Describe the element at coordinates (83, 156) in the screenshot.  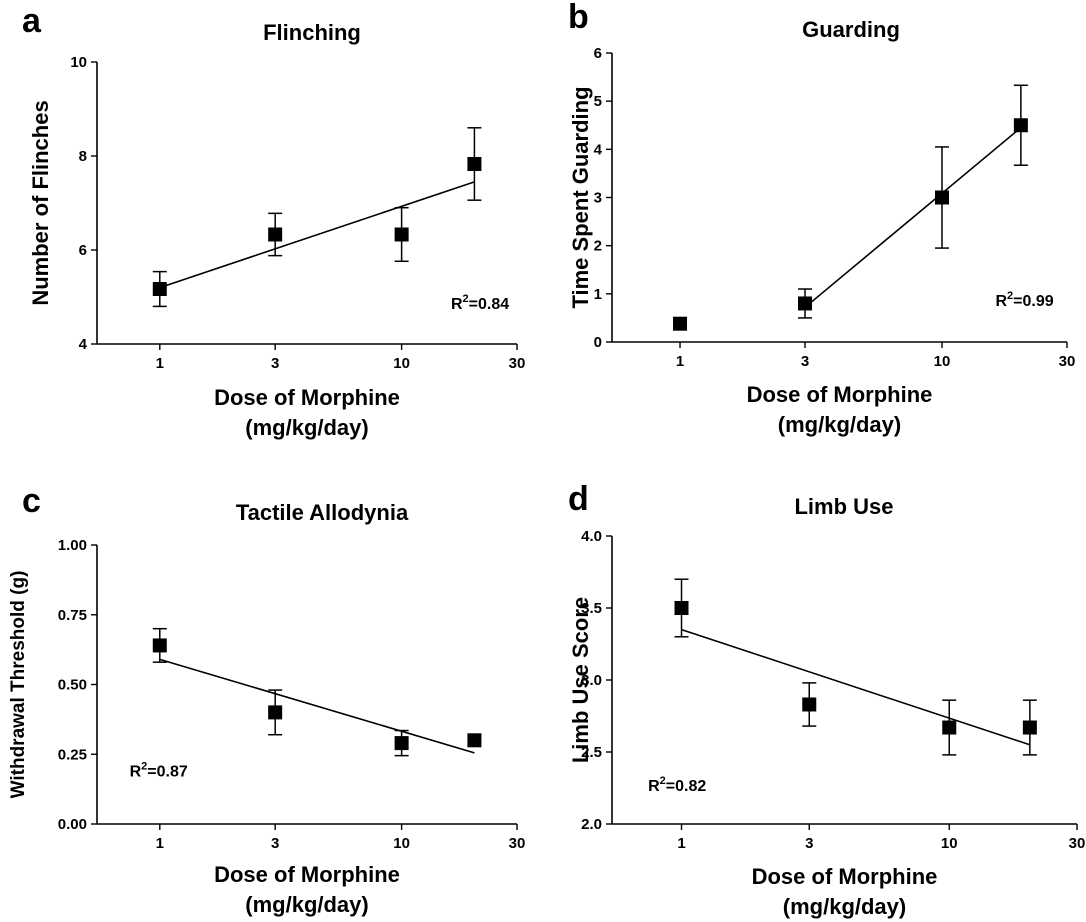
I see `y-tick-label: 8` at that location.